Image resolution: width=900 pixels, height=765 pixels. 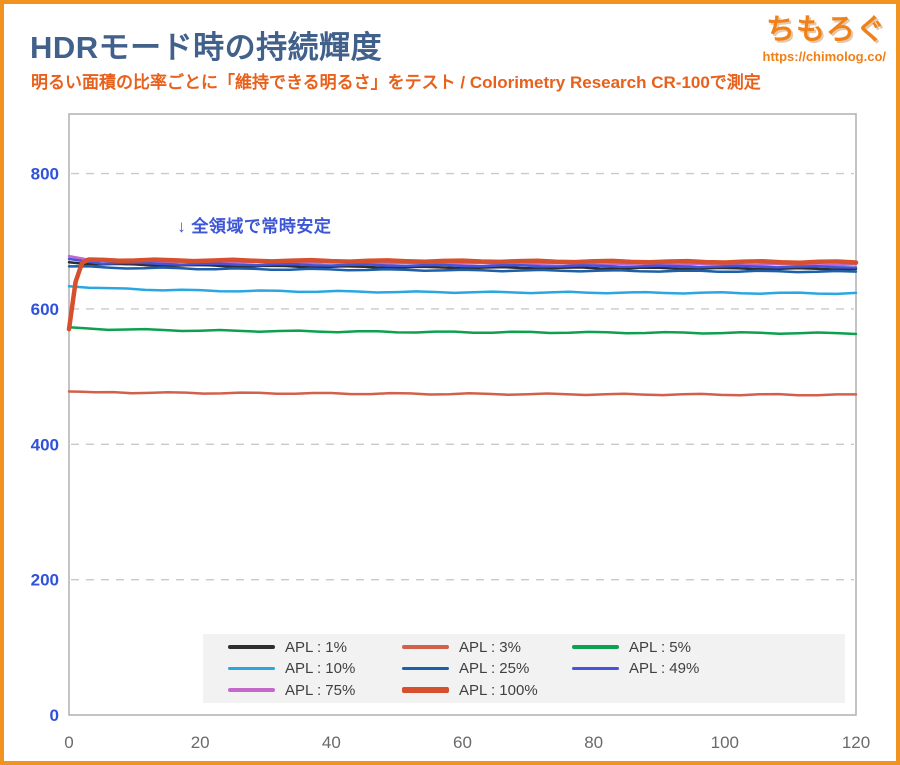 I want to click on legend-item: APL : 10%, so click(x=315, y=668).